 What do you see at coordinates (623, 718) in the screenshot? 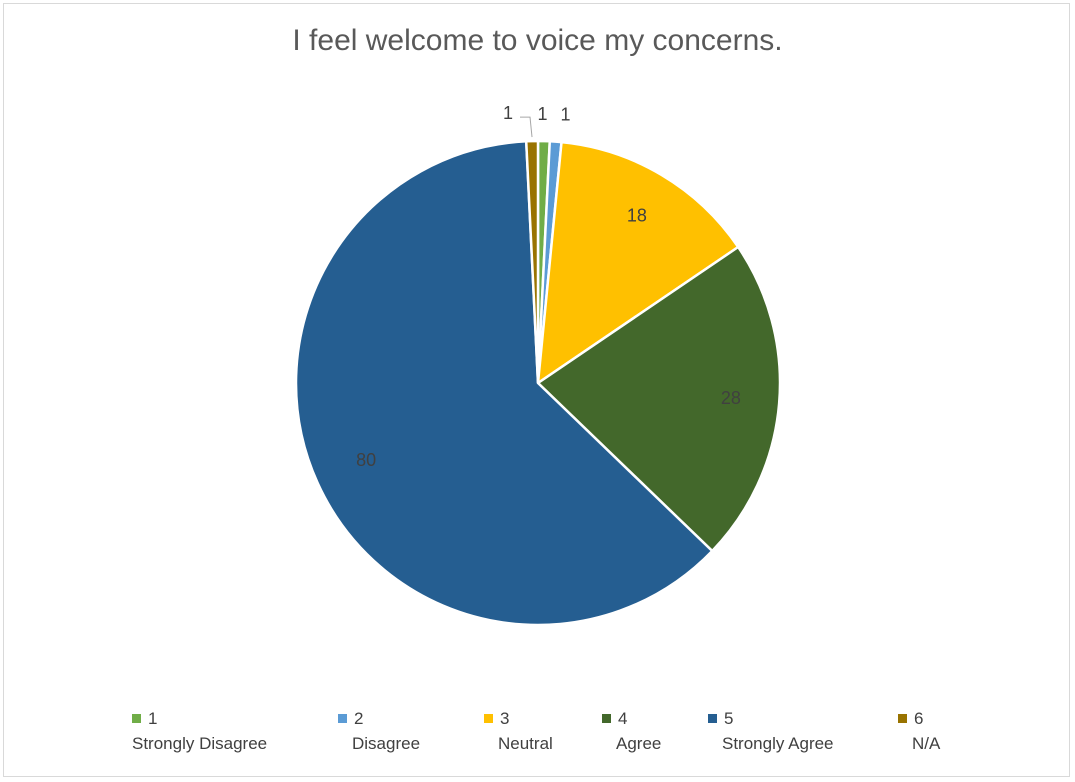
I see `legend-code-4: 4` at bounding box center [623, 718].